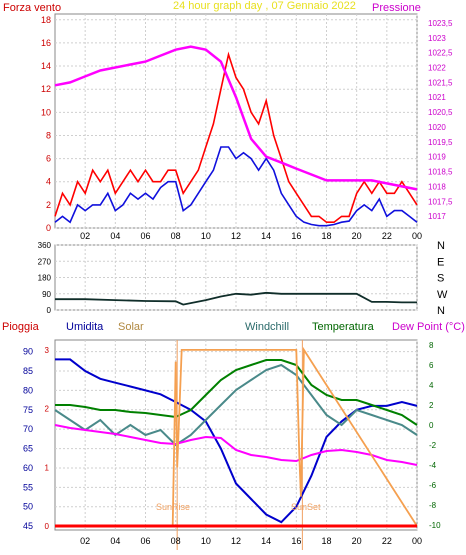 The image size is (466, 555). Describe the element at coordinates (46, 20) in the screenshot. I see `wind-y-tick-label: 18` at that location.